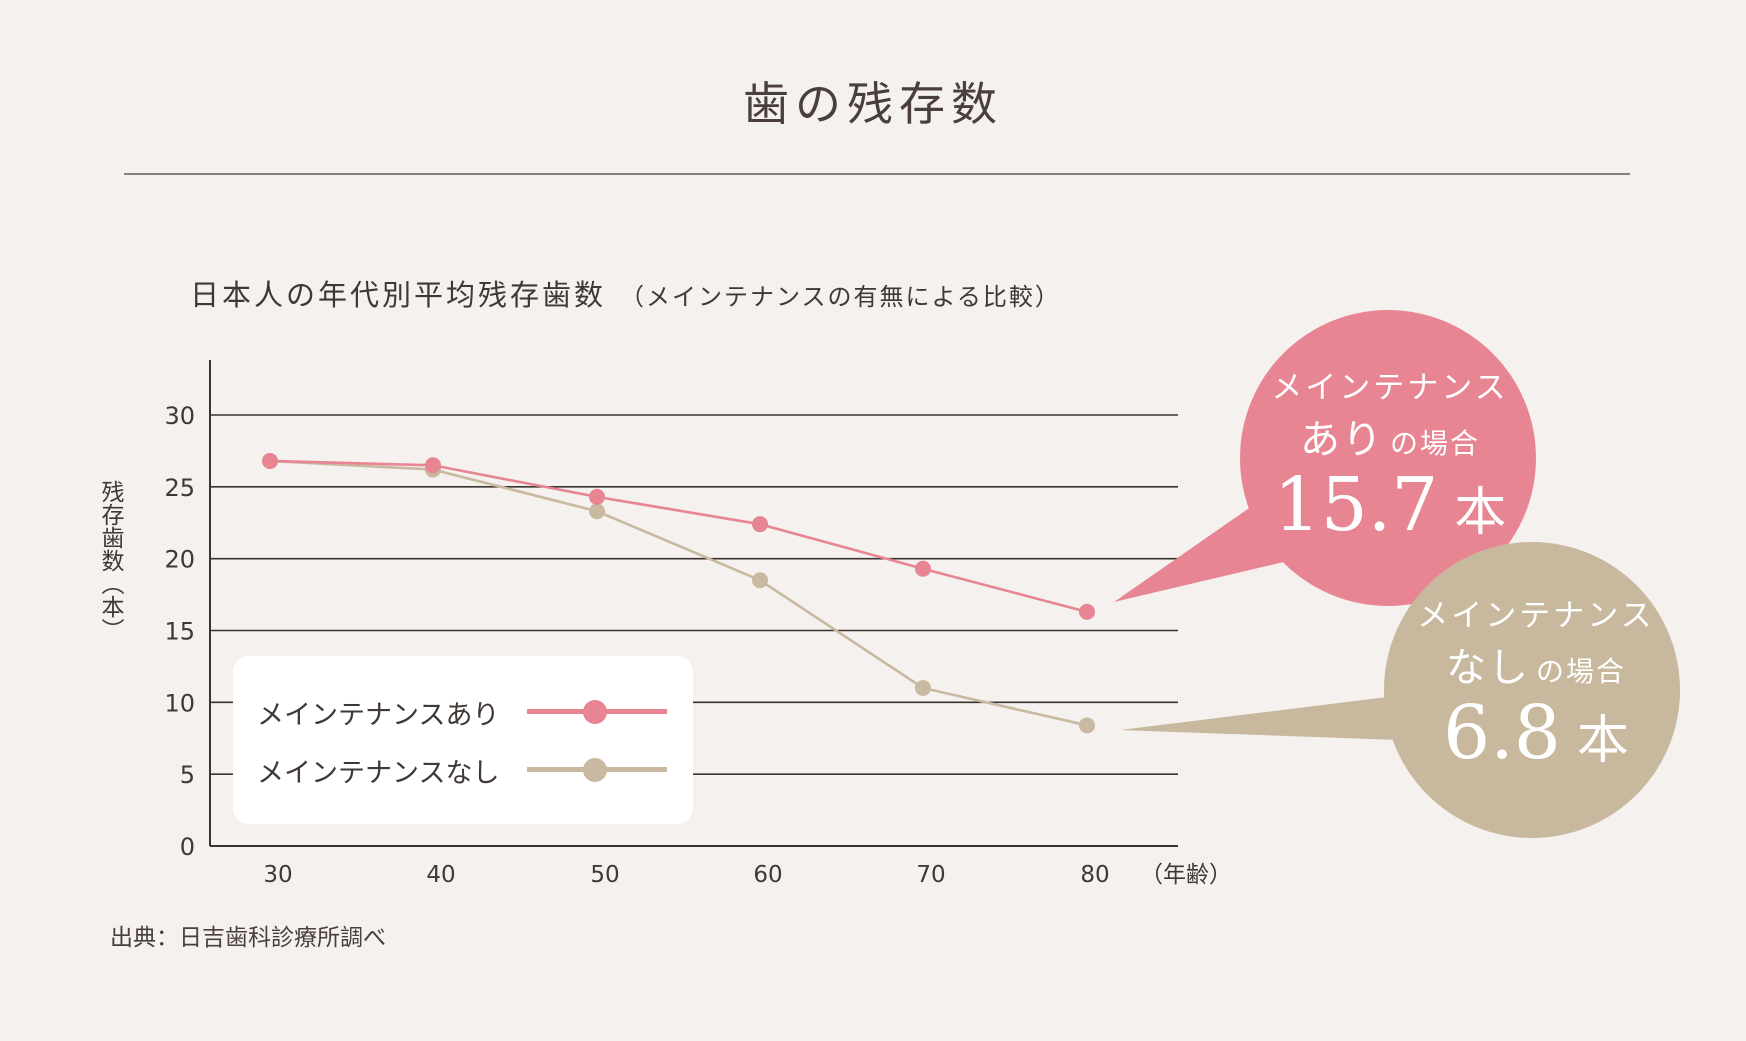 Image resolution: width=1746 pixels, height=1041 pixels. Describe the element at coordinates (767, 875) in the screenshot. I see `x-tick-label: 60` at that location.